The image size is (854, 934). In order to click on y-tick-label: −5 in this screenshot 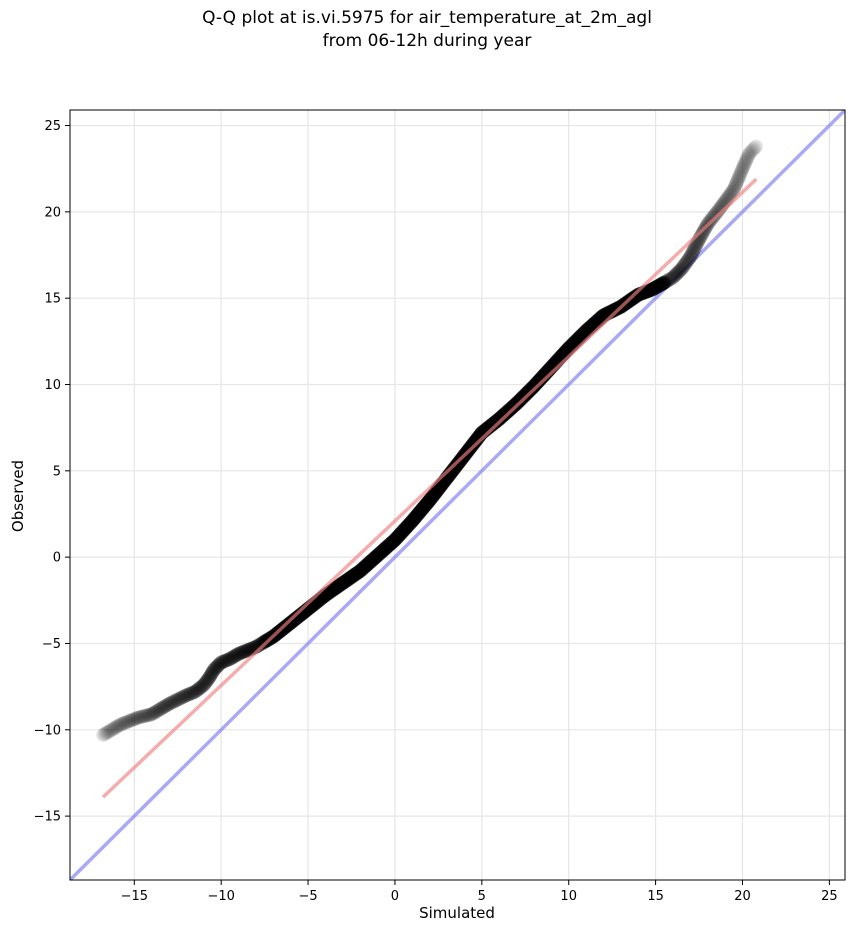, I will do `click(51, 644)`.